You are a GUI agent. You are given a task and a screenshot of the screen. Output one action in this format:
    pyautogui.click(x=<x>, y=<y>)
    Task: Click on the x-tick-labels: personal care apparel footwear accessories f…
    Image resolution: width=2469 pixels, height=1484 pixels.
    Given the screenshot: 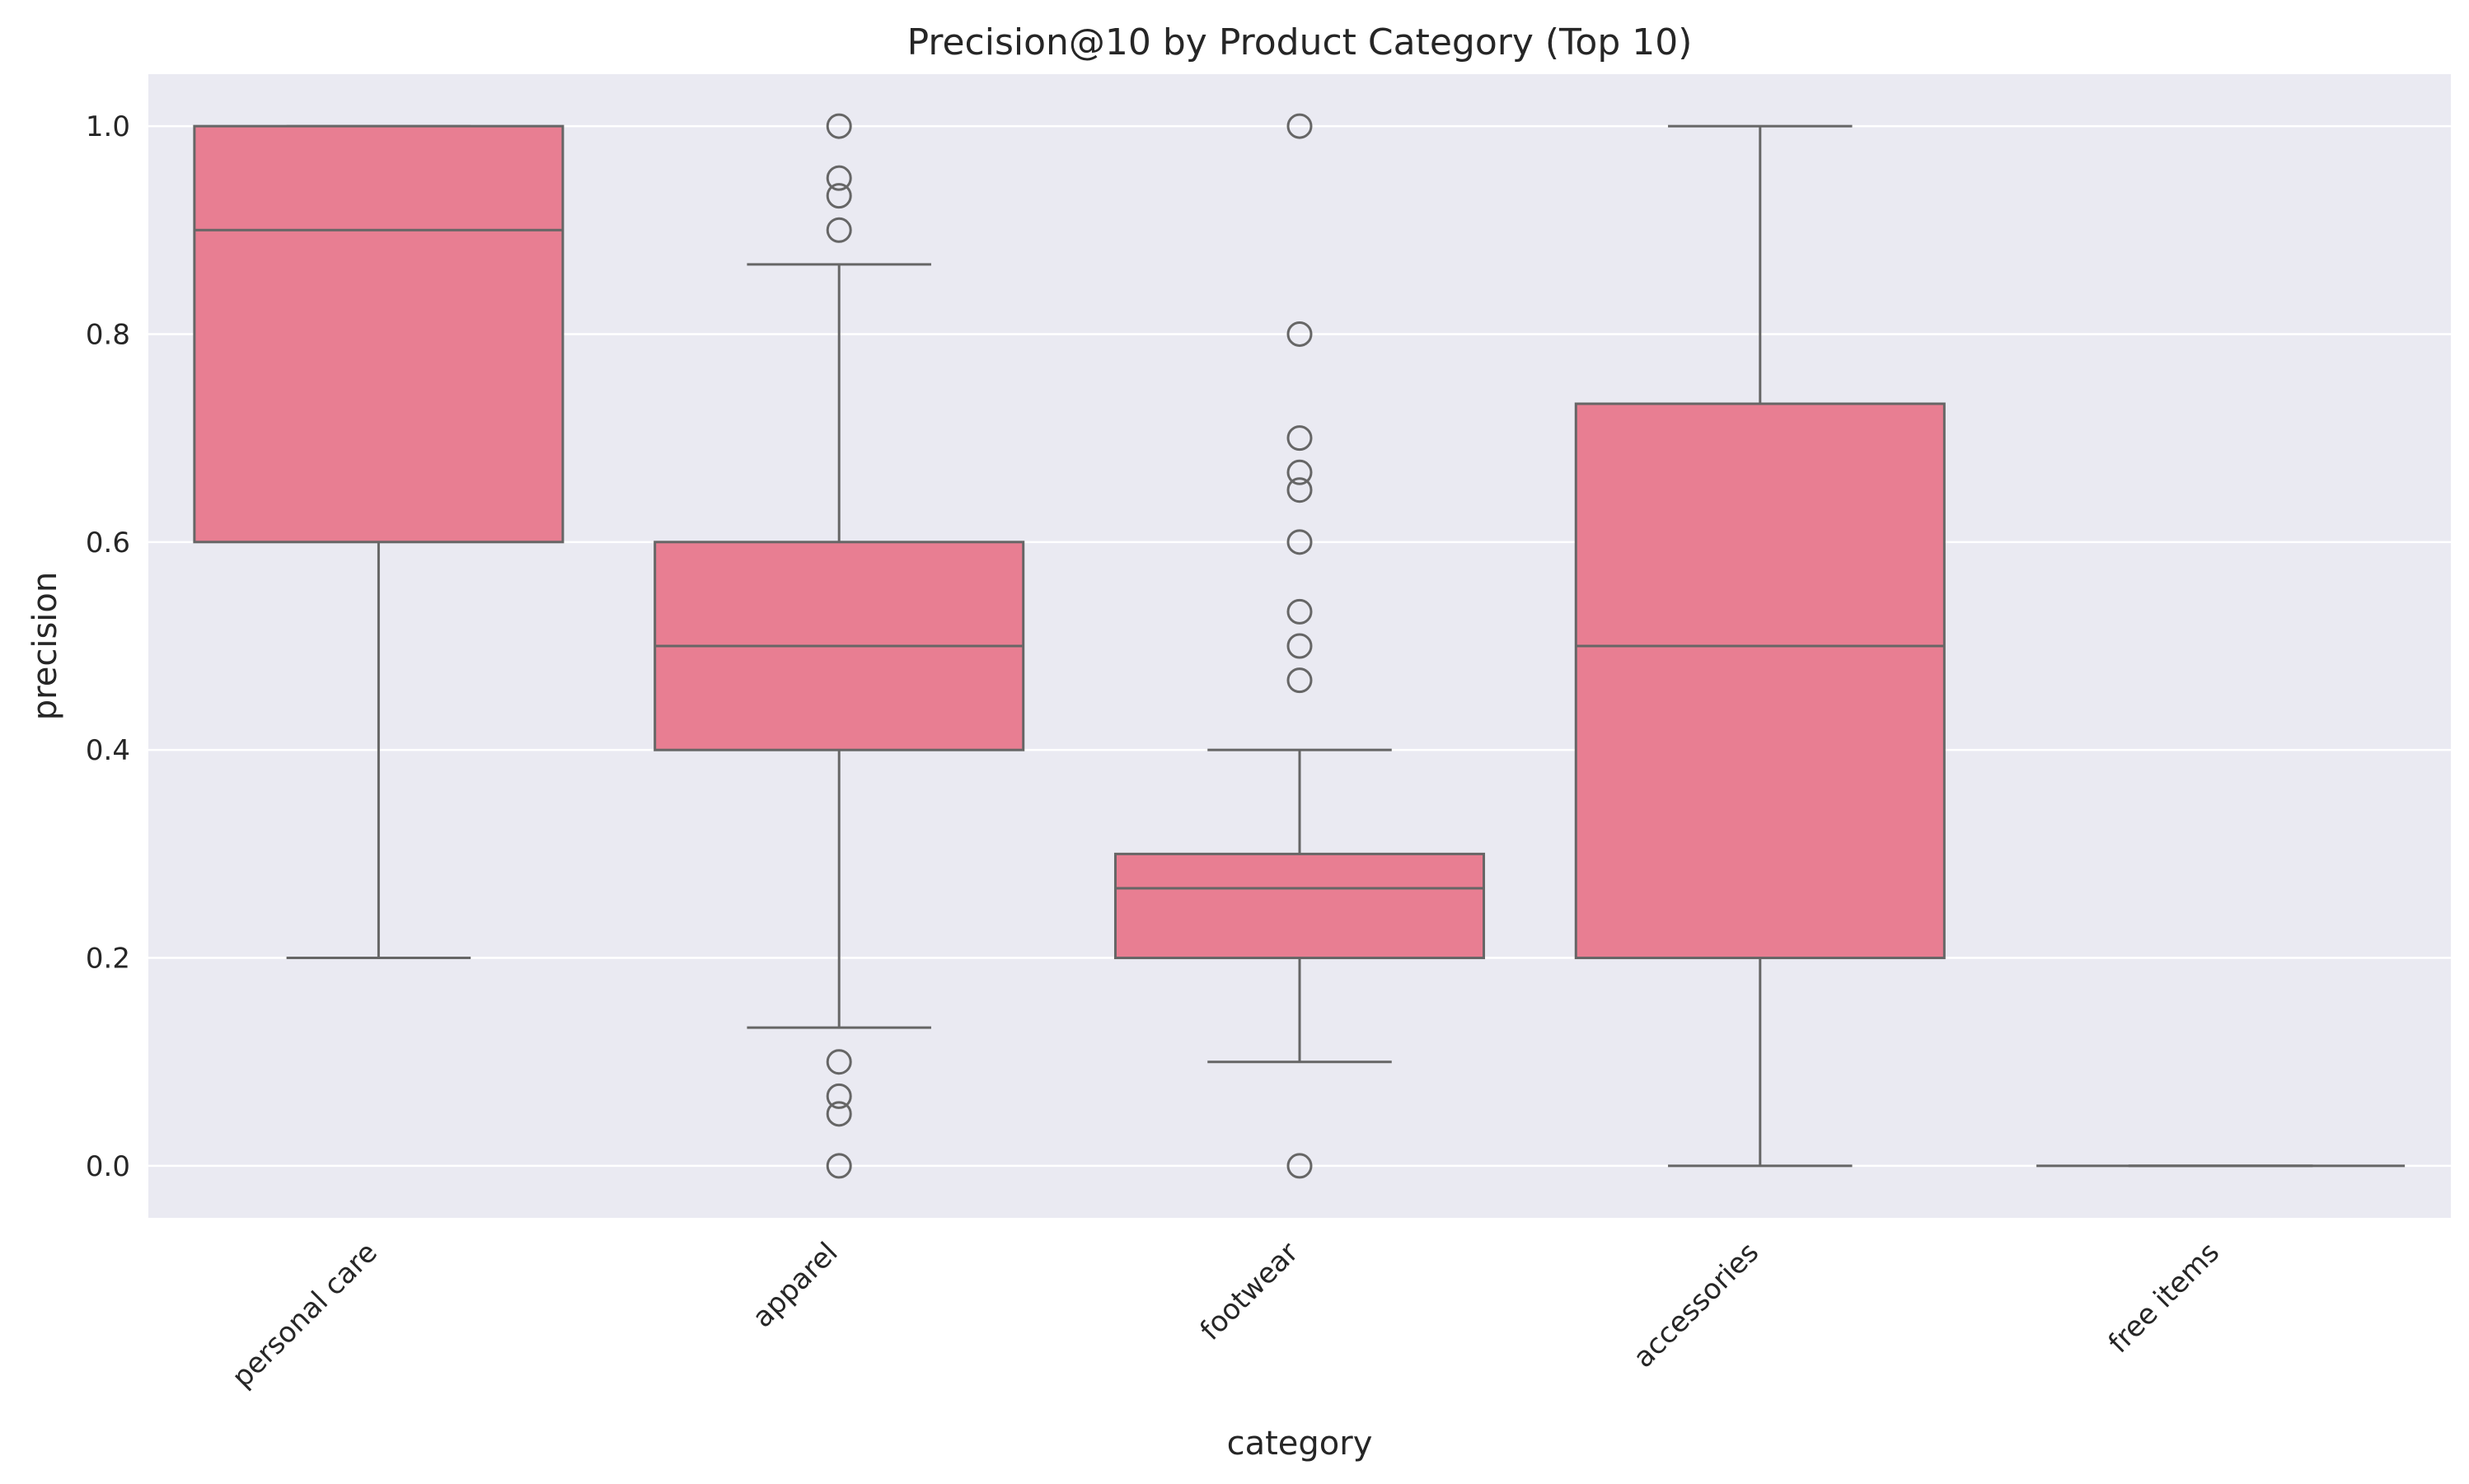 What is the action you would take?
    pyautogui.click(x=1226, y=1315)
    